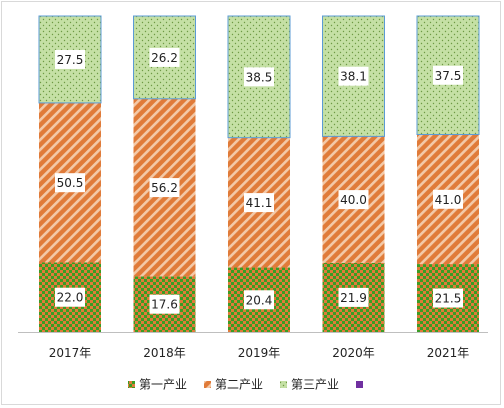  I want to click on legend-label-1: 第一产业, so click(163, 385).